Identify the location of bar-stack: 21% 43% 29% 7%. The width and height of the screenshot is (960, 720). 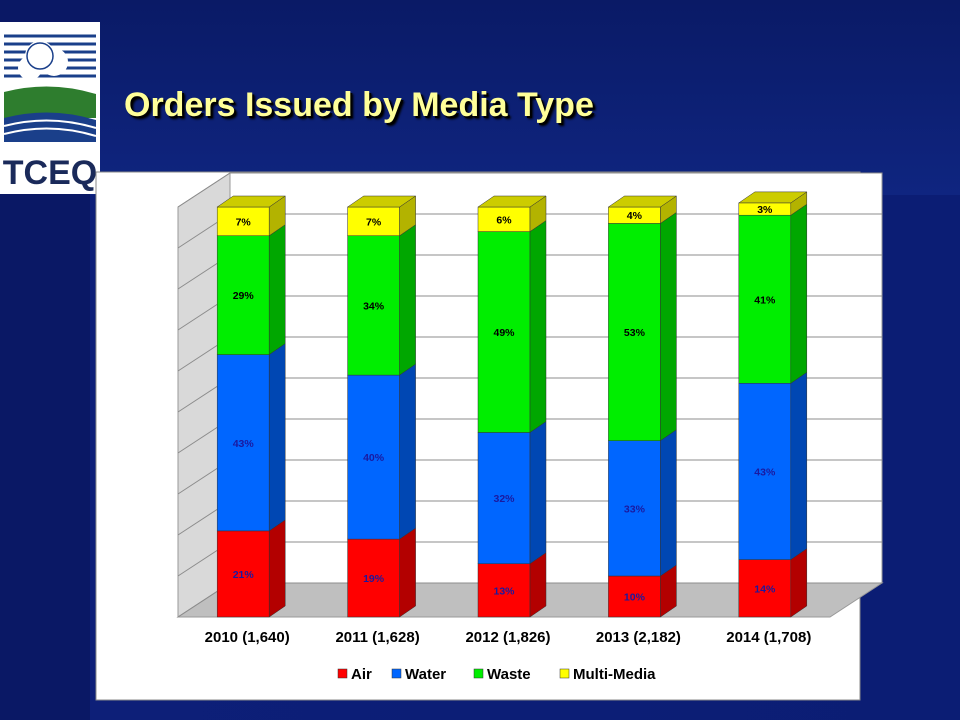
(251, 406).